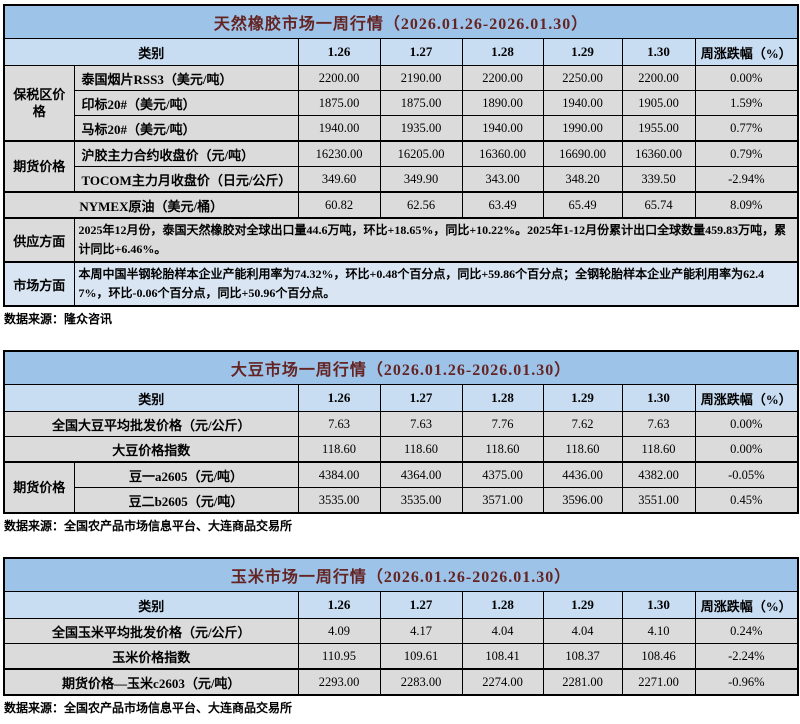 This screenshot has height=724, width=800. Describe the element at coordinates (421, 205) in the screenshot. I see `cell-value: 62.56` at that location.